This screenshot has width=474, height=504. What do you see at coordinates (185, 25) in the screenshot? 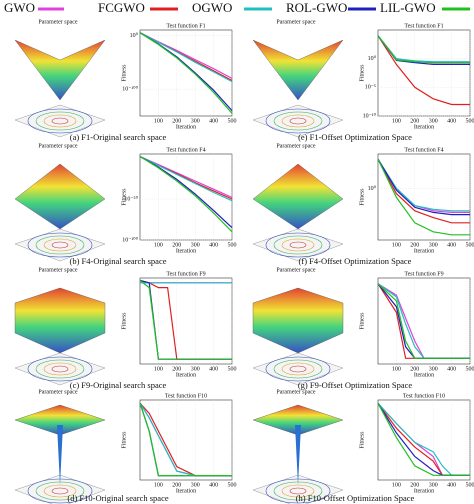
I see `chart-title: Test function F1` at bounding box center [185, 25].